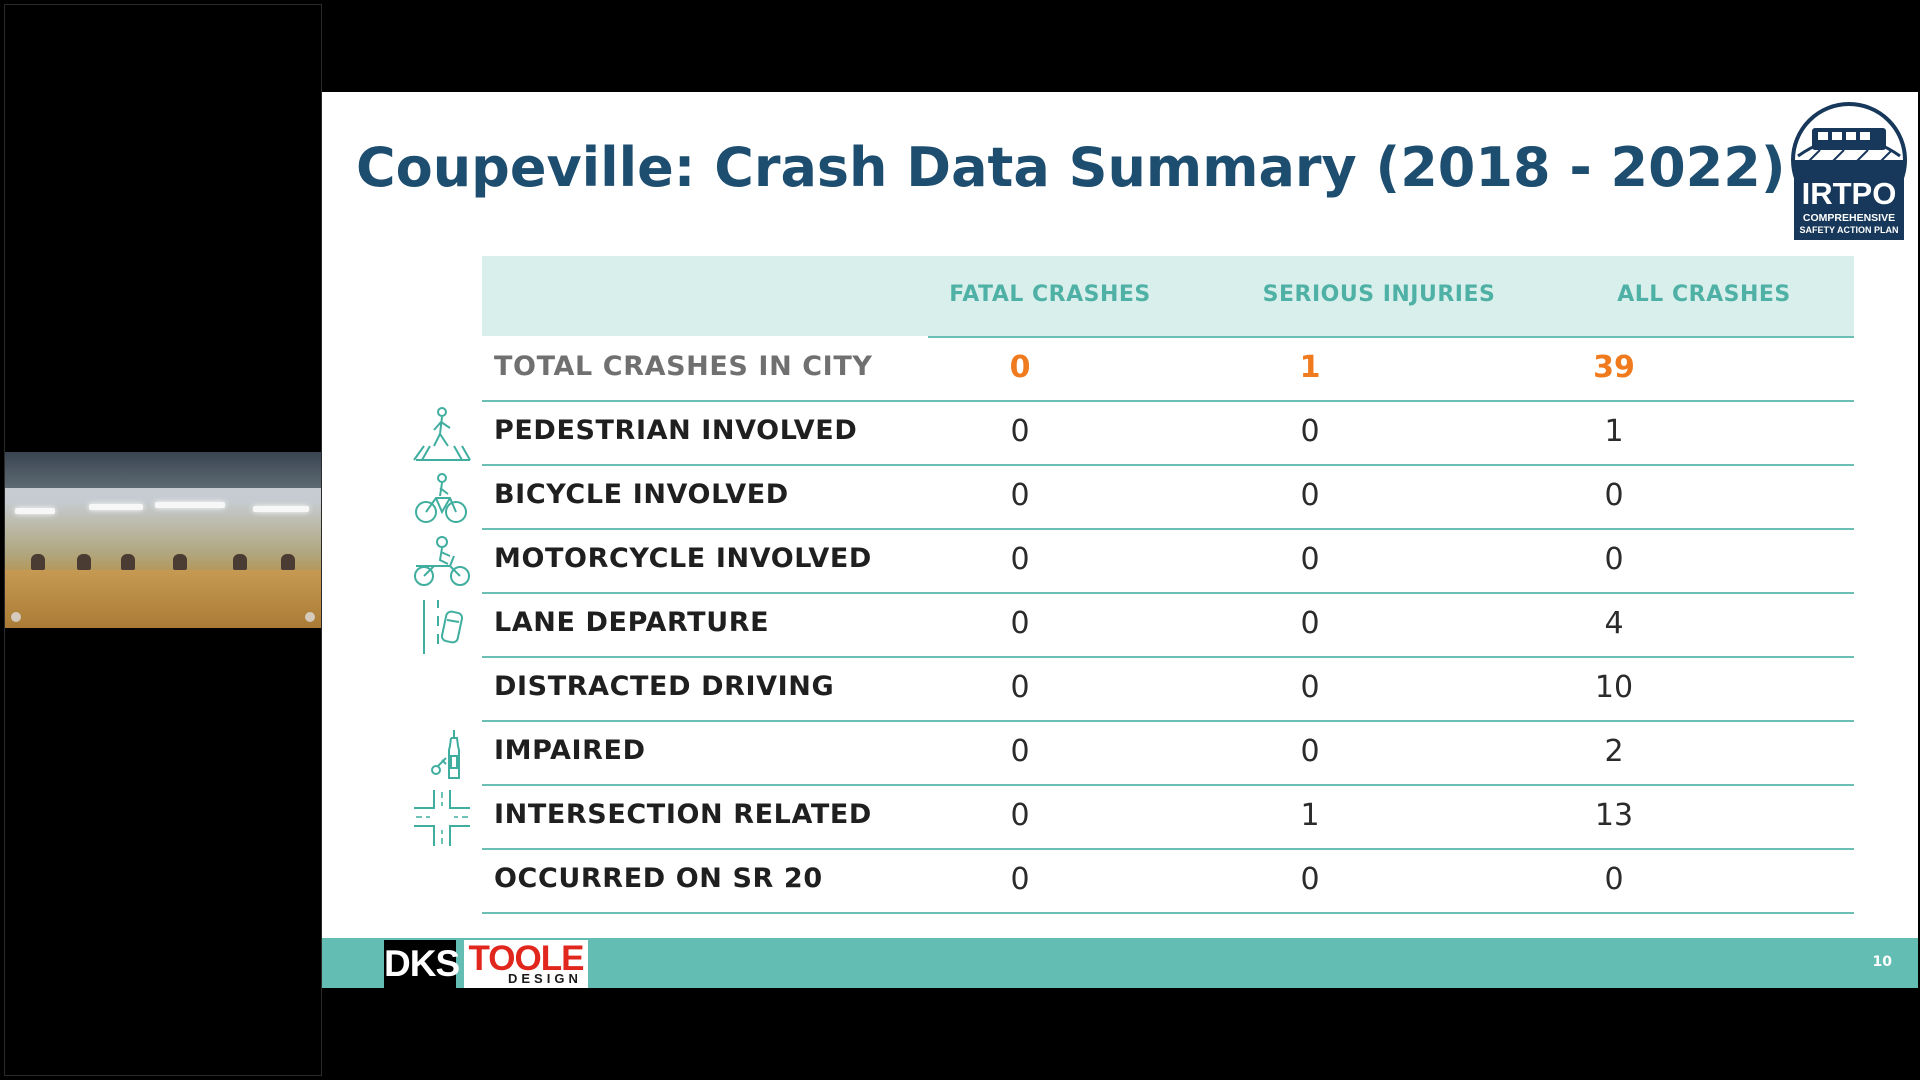 This screenshot has width=1920, height=1080. What do you see at coordinates (1614, 751) in the screenshot?
I see `all-value: 2` at bounding box center [1614, 751].